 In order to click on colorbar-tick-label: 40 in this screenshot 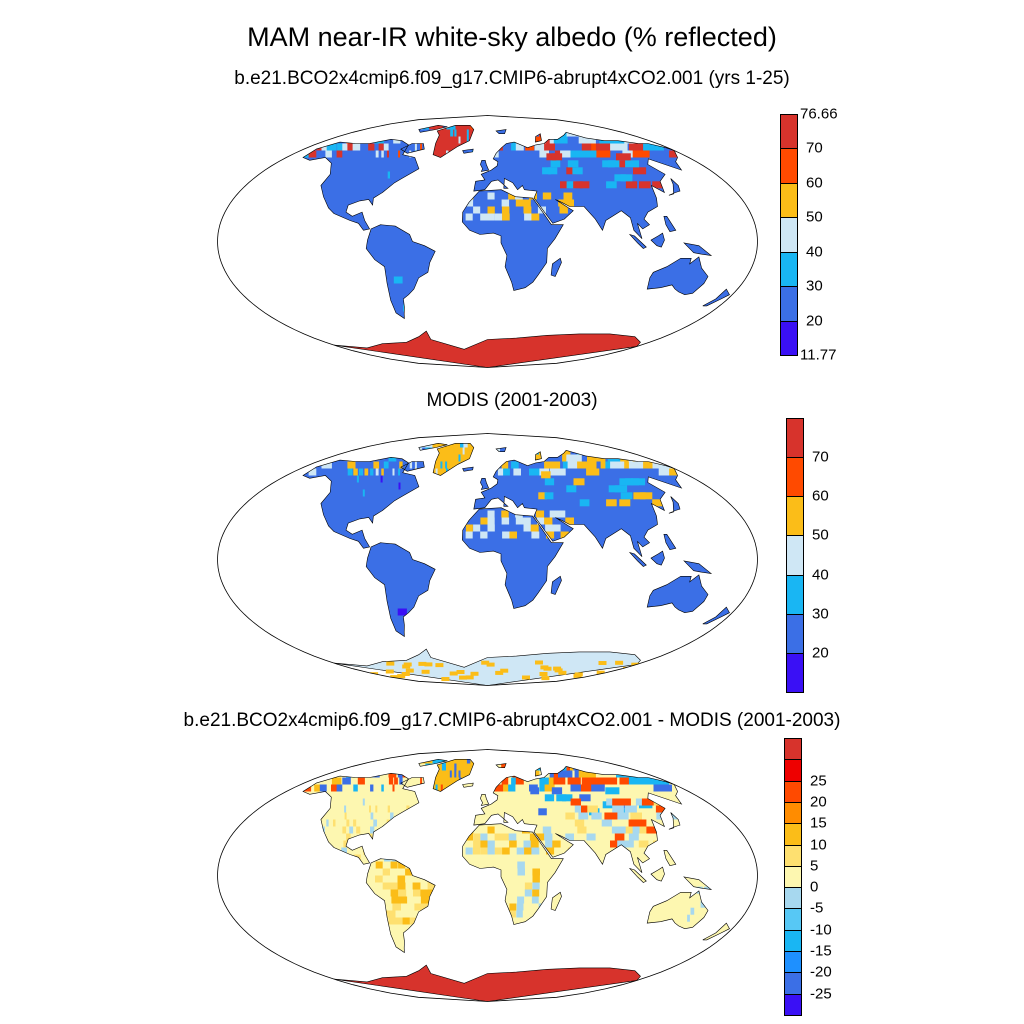, I will do `click(814, 252)`.